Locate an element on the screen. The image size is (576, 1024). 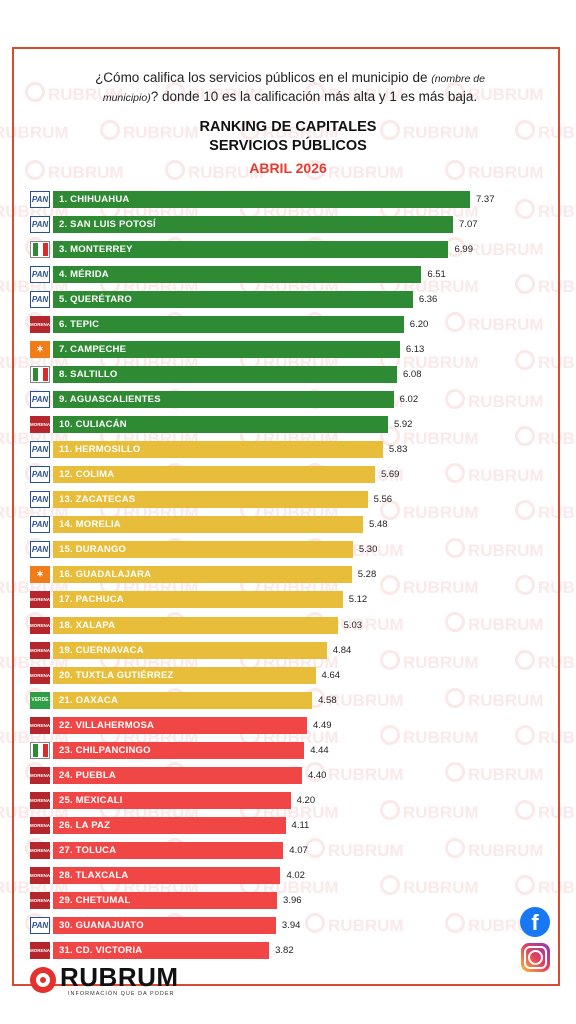
chart-title-line-1: RANKING DE CAPITALES is located at coordinates (288, 127).